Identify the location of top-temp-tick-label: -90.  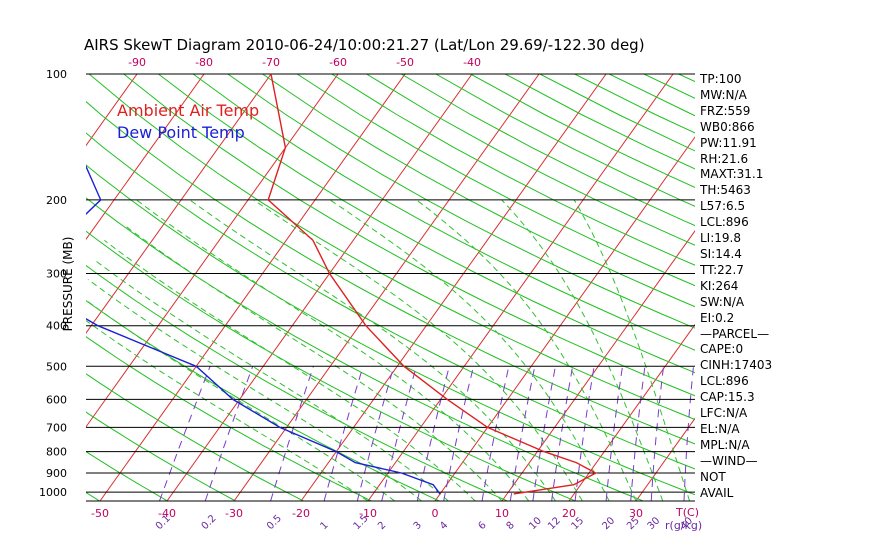
(137, 62).